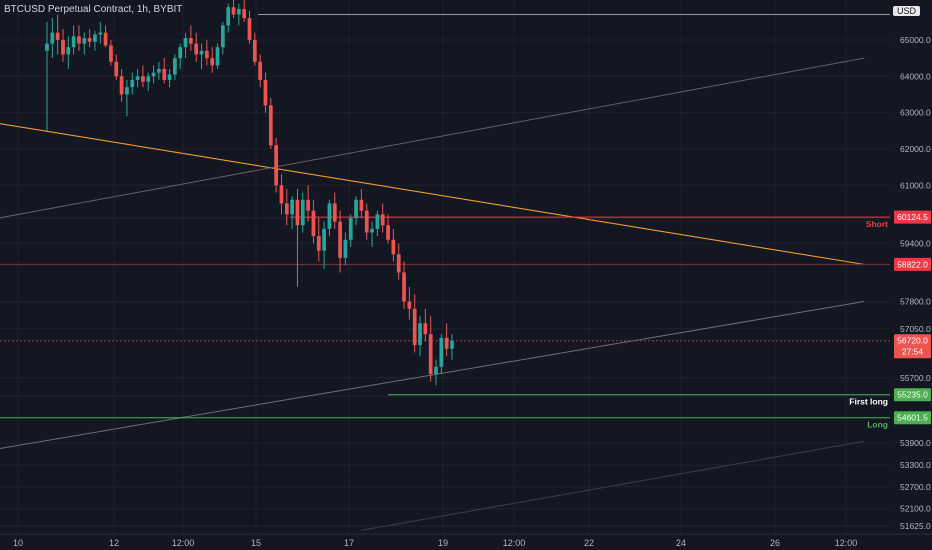 The width and height of the screenshot is (932, 550). I want to click on price-tick-label: 51625.0, so click(915, 526).